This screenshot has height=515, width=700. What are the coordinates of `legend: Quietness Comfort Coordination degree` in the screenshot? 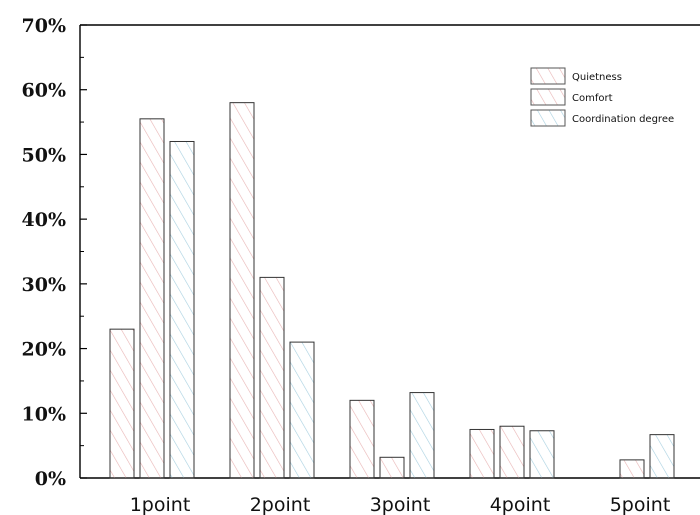 It's located at (602, 97).